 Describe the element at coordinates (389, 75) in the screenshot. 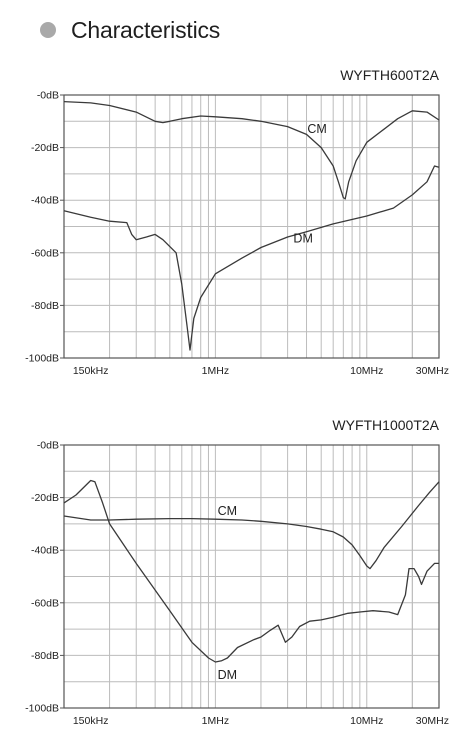

I see `chart-title: WYFTH600T2A` at that location.